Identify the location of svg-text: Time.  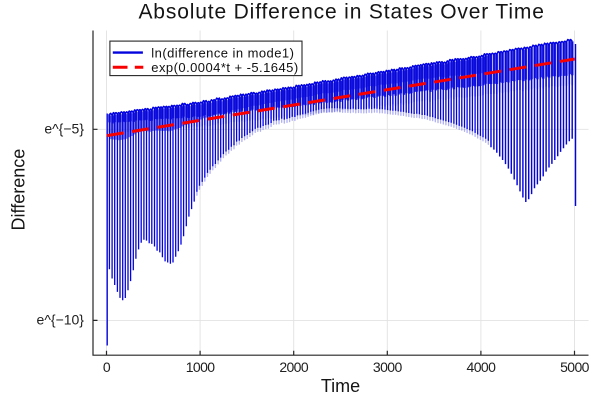
(340, 386).